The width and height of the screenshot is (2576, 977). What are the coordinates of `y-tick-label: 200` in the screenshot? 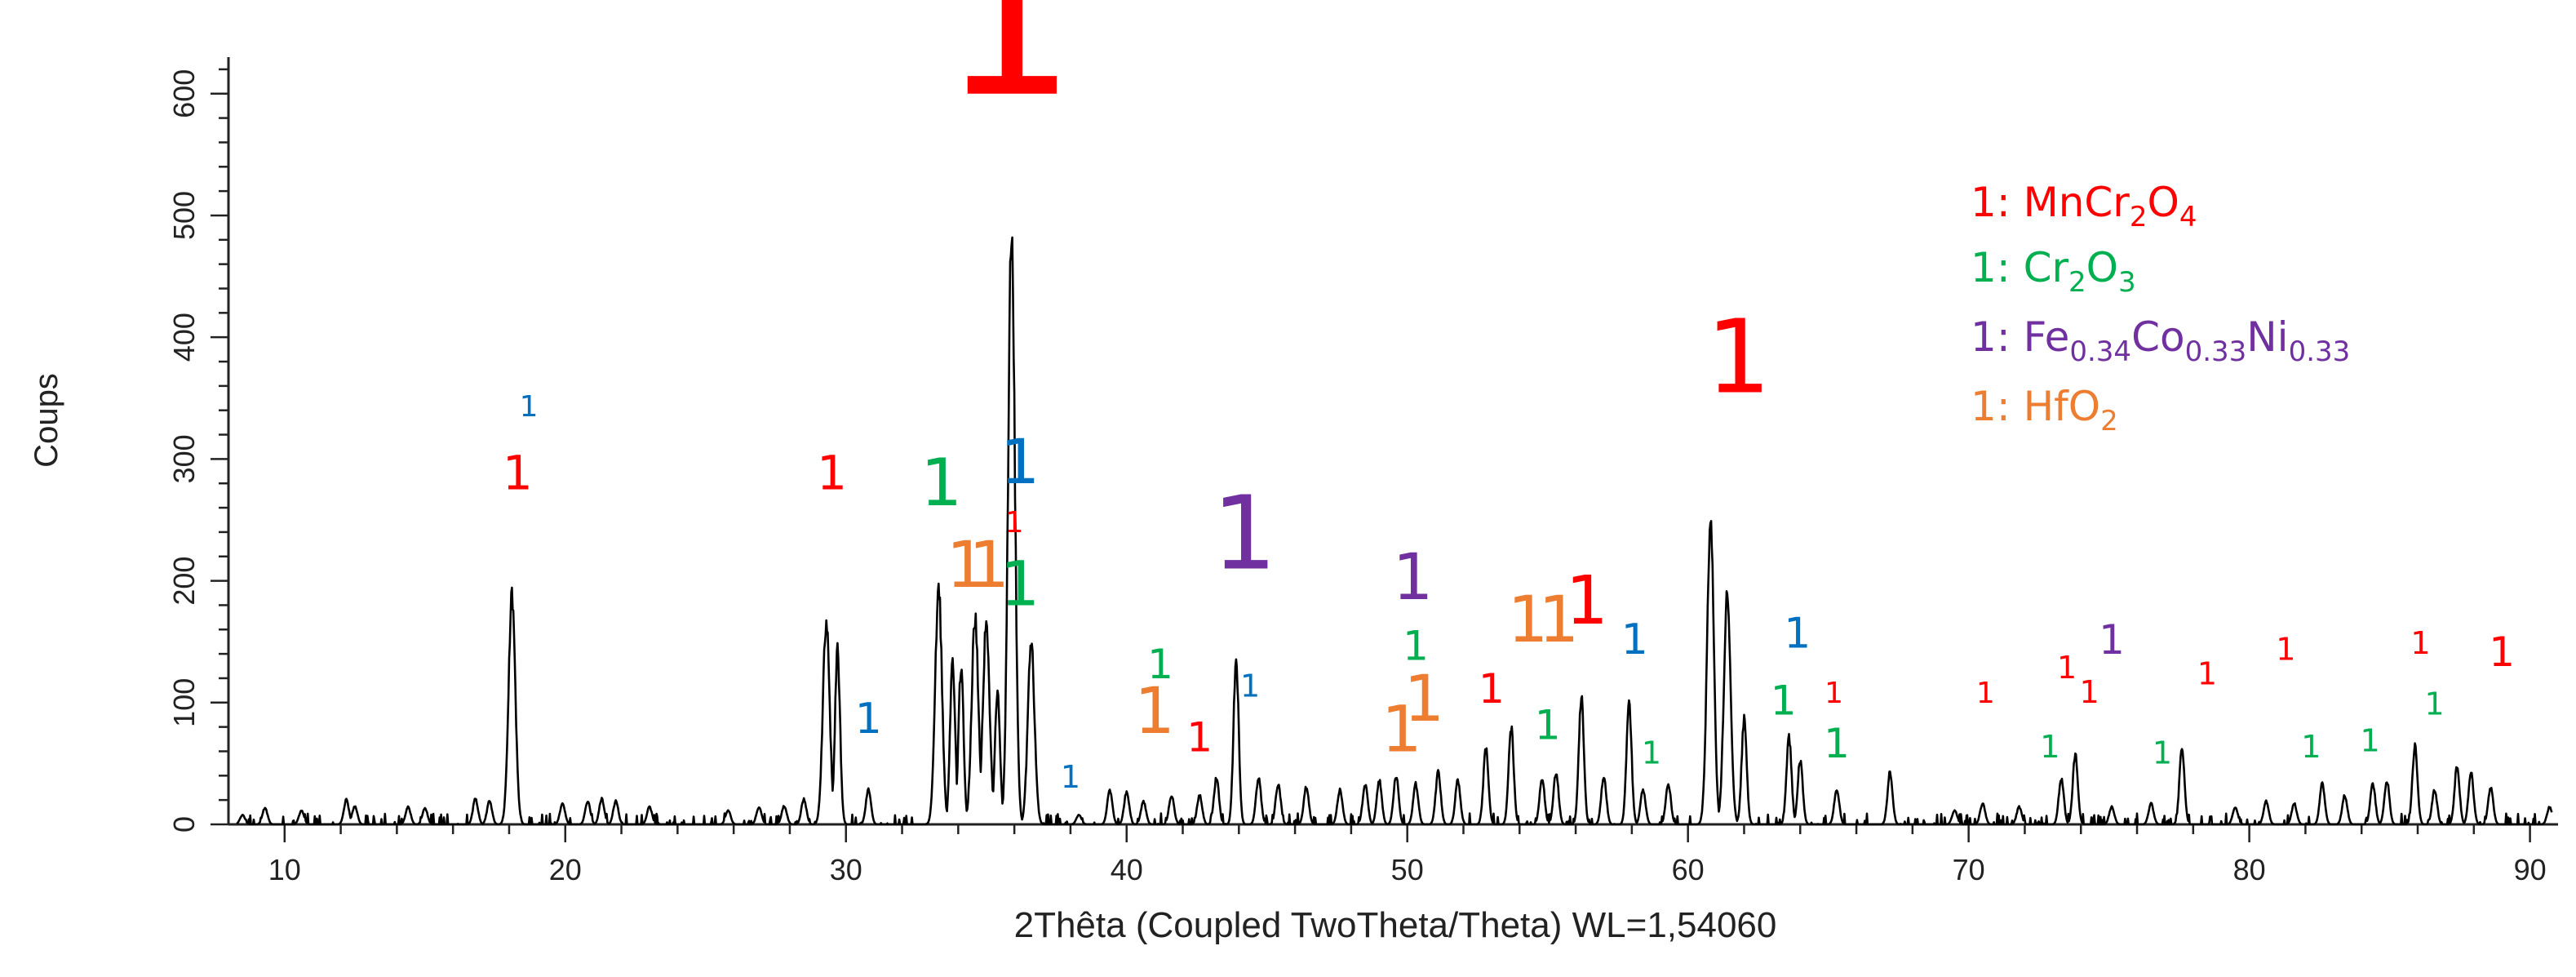 It's located at (184, 581).